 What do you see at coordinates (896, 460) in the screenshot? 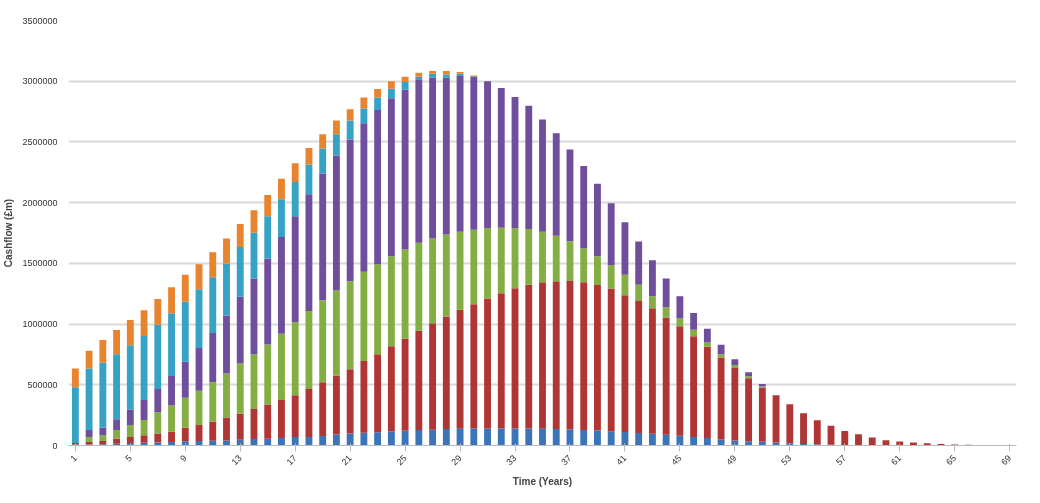
I see `x-tick-label: 61` at bounding box center [896, 460].